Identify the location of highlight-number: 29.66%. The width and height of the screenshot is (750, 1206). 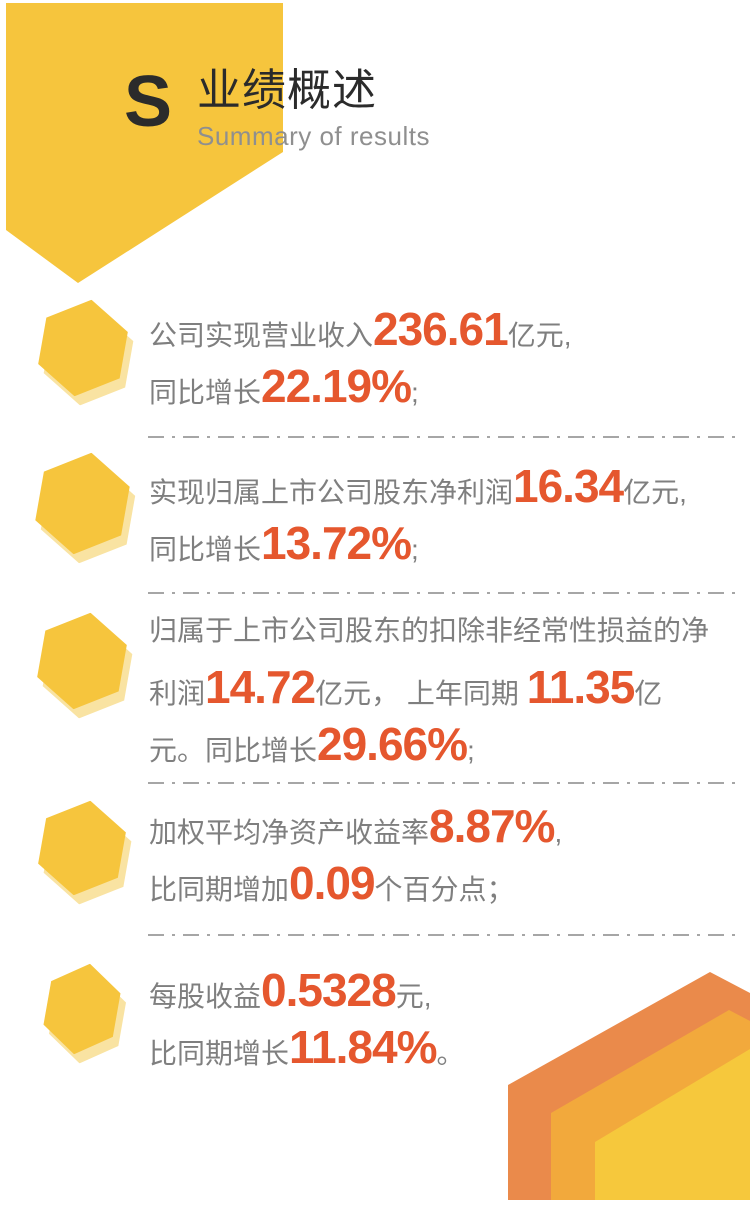
(392, 744).